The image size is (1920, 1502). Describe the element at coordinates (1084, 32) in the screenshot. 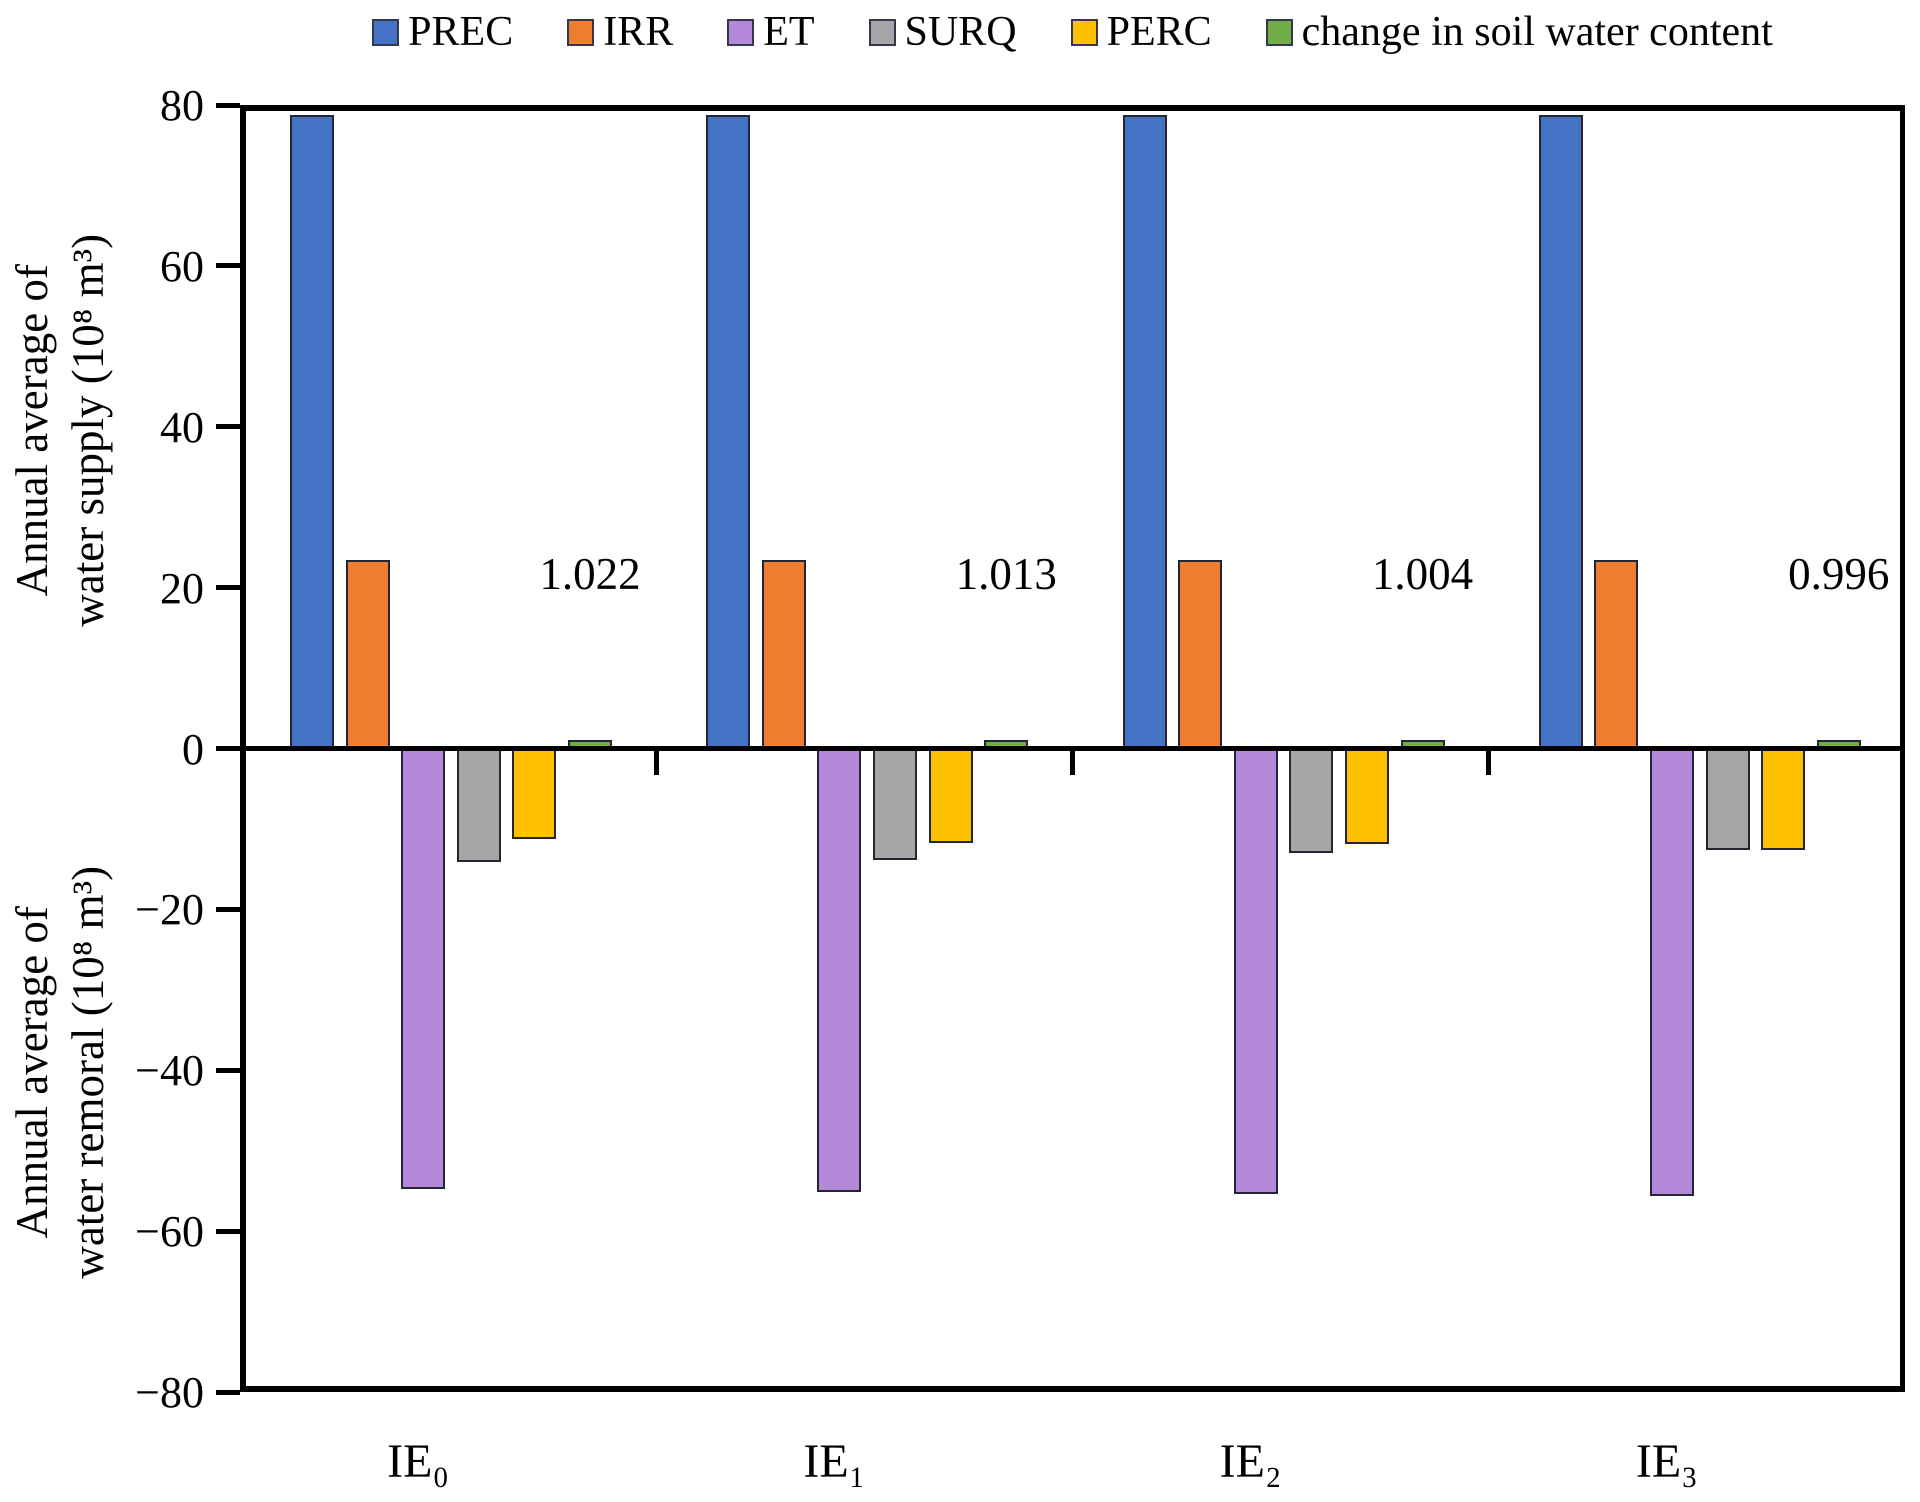

I see `legend-swatch-perc-icon` at that location.